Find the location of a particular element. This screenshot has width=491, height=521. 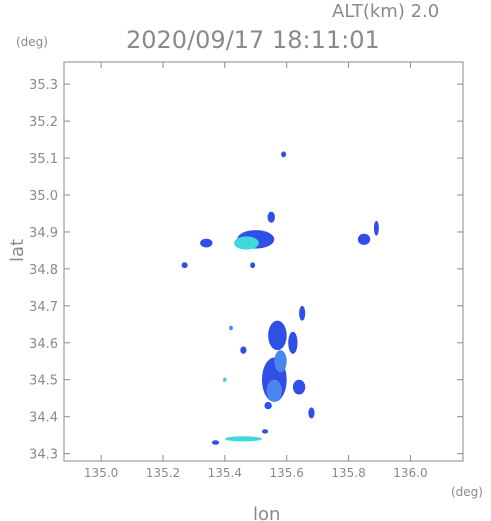

y-tick-label-8: 35.1 is located at coordinates (43, 159).